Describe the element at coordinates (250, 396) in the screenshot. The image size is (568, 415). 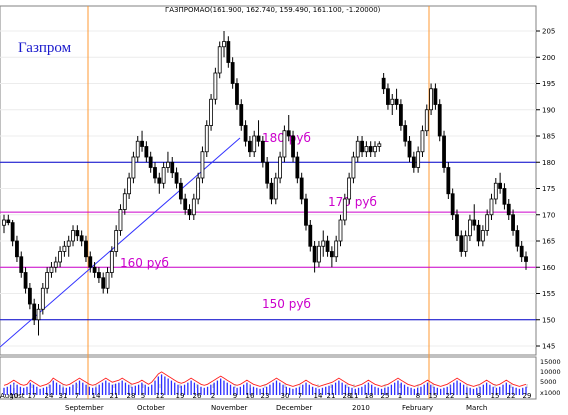
I see `x-tick-label: 16` at that location.